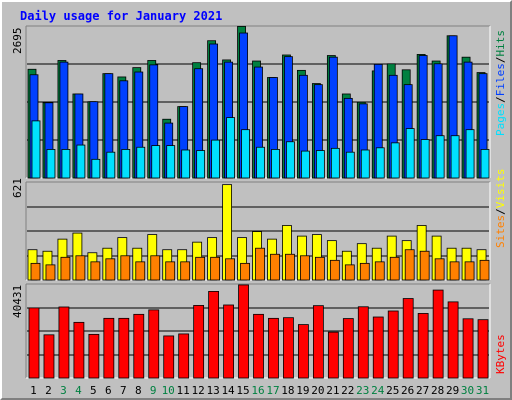 This screenshot has height=400, width=512. What do you see at coordinates (108, 390) in the screenshot?
I see `x-tick-label: 6` at bounding box center [108, 390].